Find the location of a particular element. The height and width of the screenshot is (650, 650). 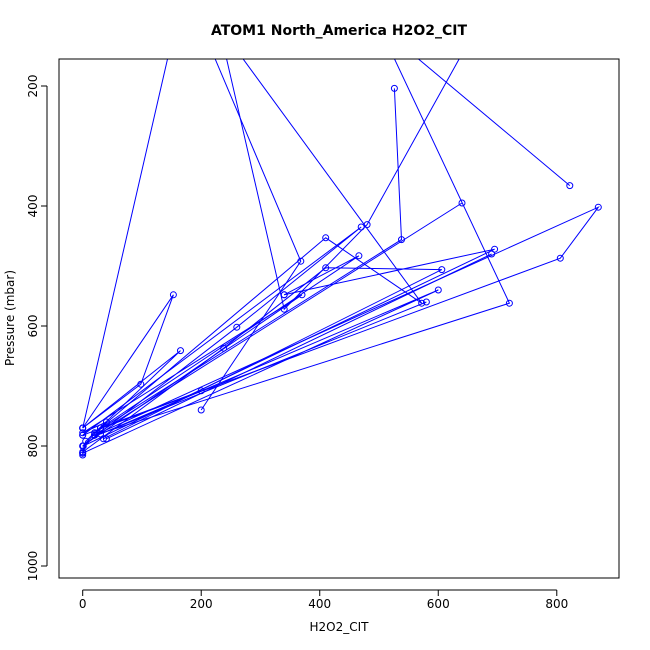

x-tick-label: 0 is located at coordinates (83, 604).